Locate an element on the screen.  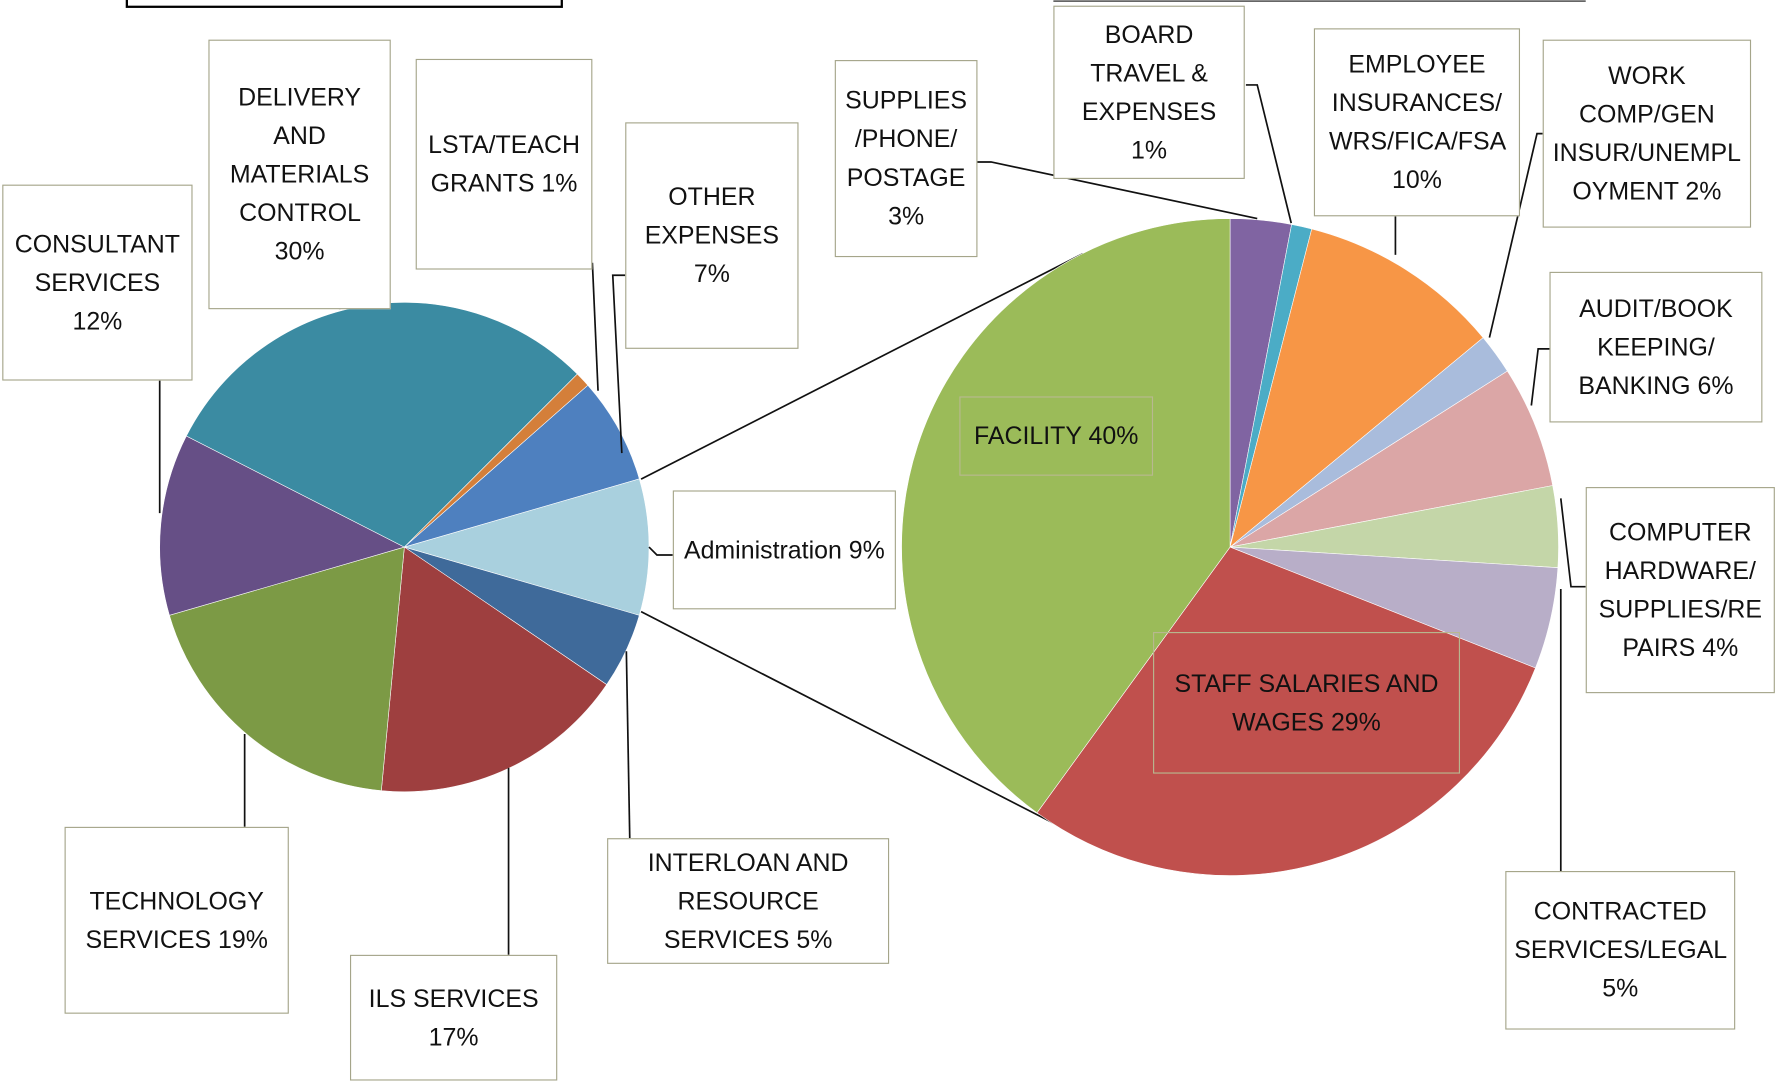
value-label: 2% is located at coordinates (1703, 191).